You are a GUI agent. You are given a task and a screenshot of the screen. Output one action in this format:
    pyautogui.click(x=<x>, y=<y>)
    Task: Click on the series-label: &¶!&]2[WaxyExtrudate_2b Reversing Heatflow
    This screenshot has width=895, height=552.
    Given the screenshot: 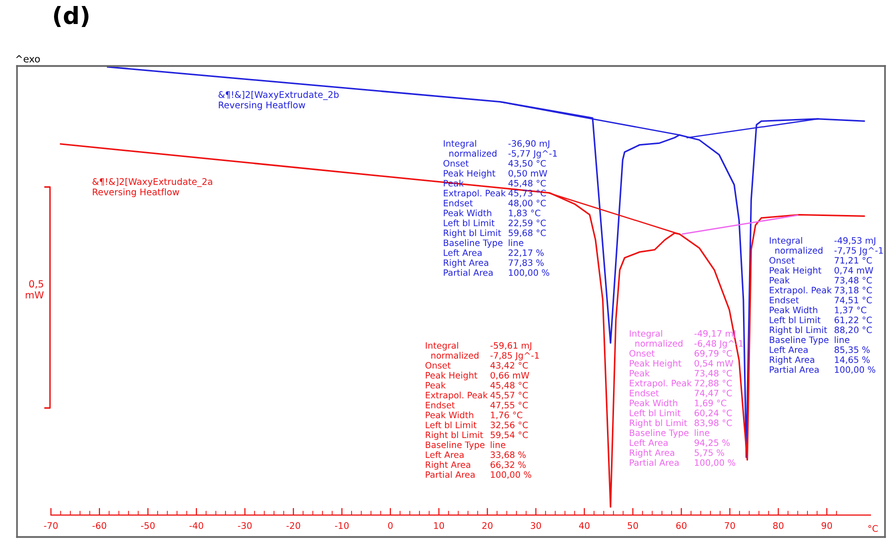 What is the action you would take?
    pyautogui.click(x=278, y=100)
    